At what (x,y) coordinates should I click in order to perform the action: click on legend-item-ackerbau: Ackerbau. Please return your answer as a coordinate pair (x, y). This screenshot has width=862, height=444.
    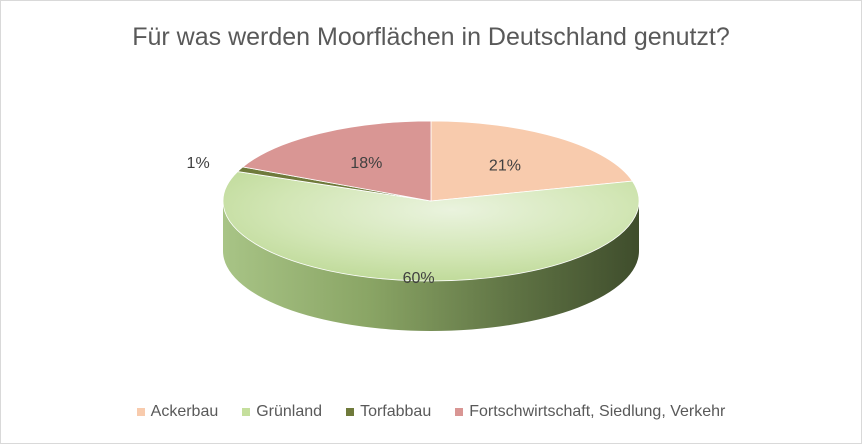
    Looking at the image, I should click on (177, 412).